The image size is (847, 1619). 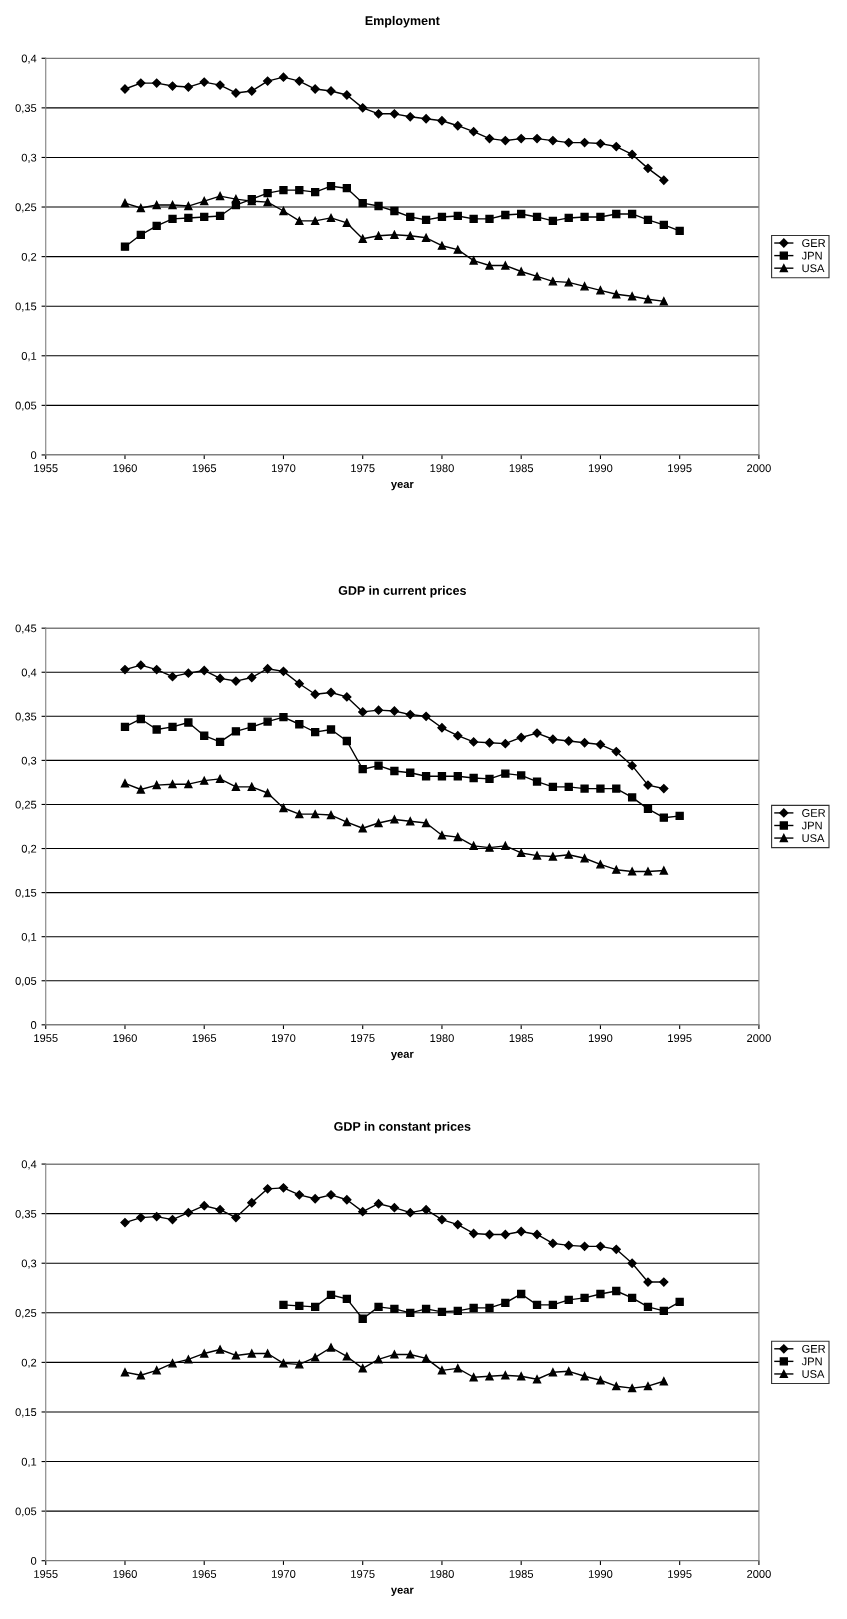 What do you see at coordinates (33, 1025) in the screenshot?
I see `y-tick-label: 0` at bounding box center [33, 1025].